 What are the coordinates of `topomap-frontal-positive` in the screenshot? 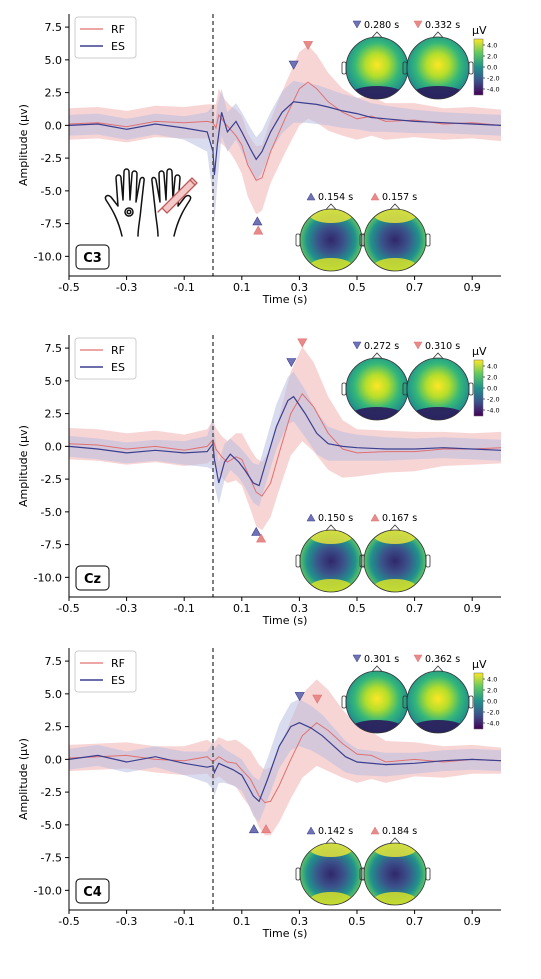 It's located at (331, 216).